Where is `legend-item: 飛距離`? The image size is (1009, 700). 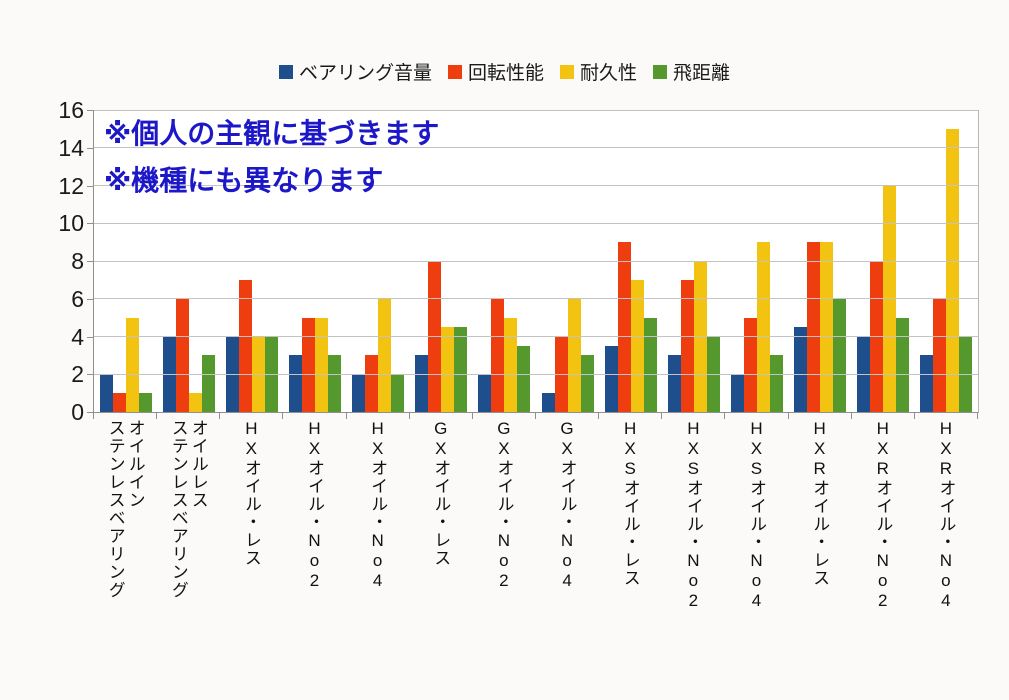
legend-item: 飛距離 is located at coordinates (691, 71).